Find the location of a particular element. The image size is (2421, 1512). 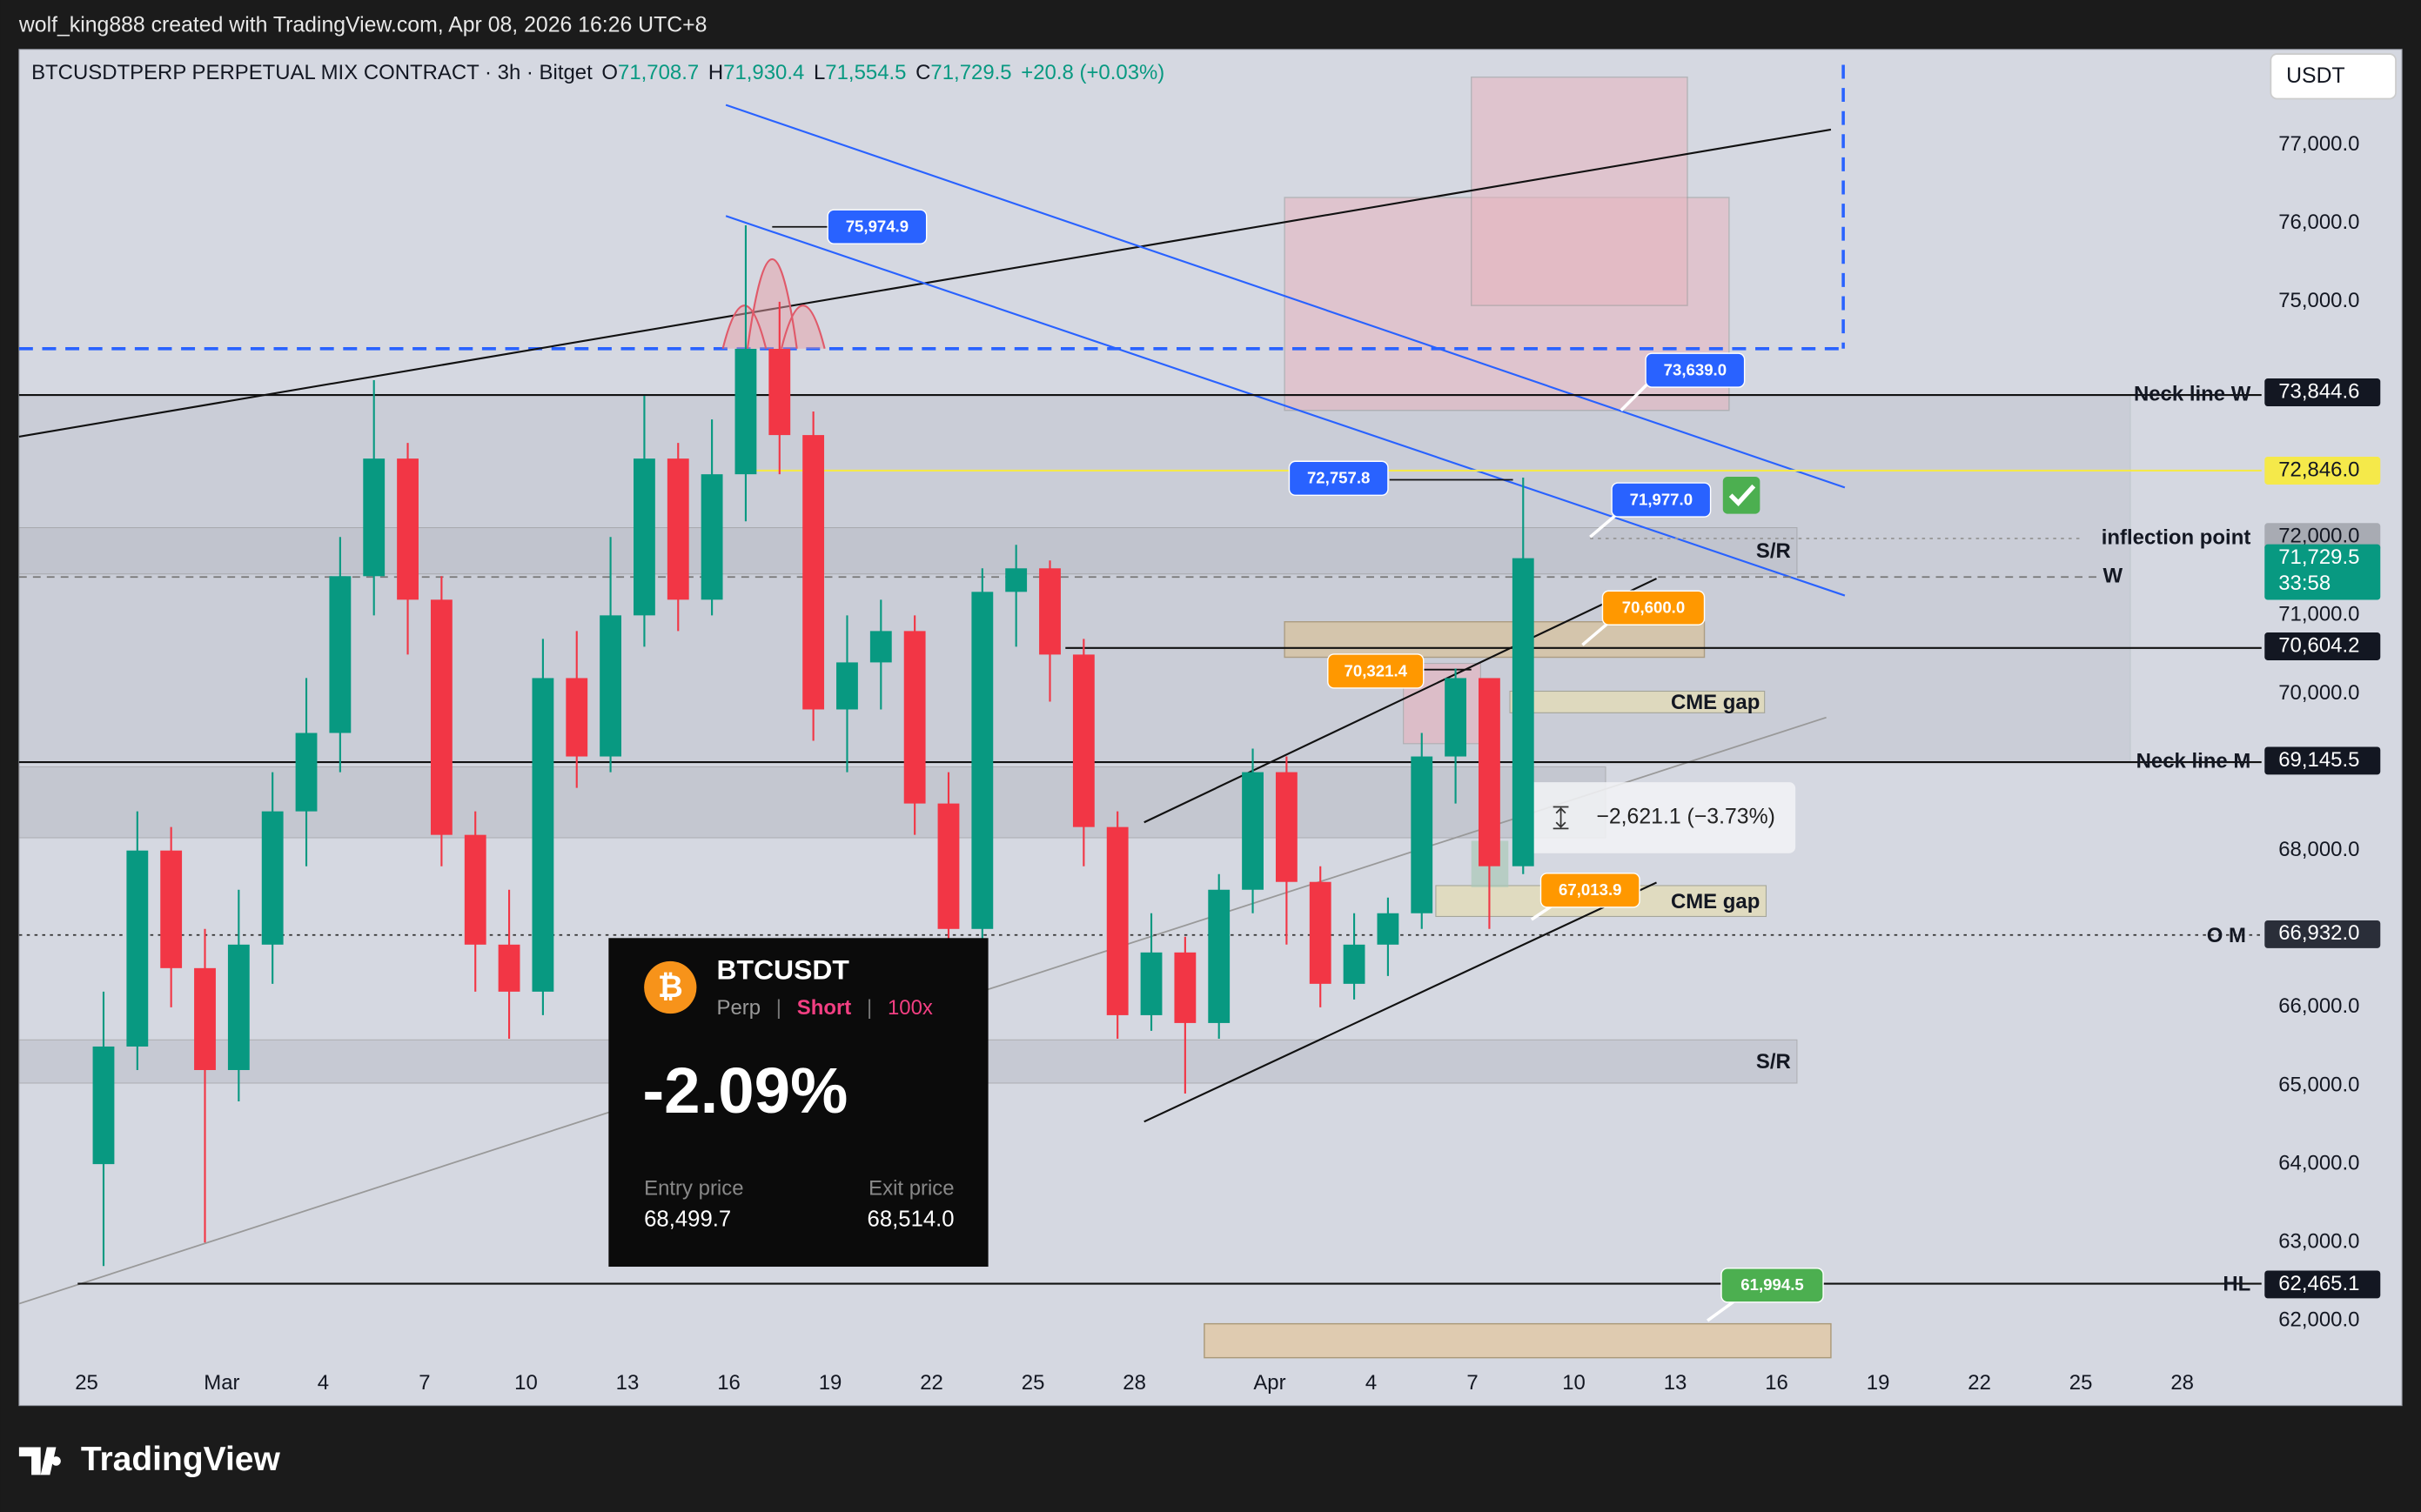

x-tick-label: Mar is located at coordinates (221, 1383).